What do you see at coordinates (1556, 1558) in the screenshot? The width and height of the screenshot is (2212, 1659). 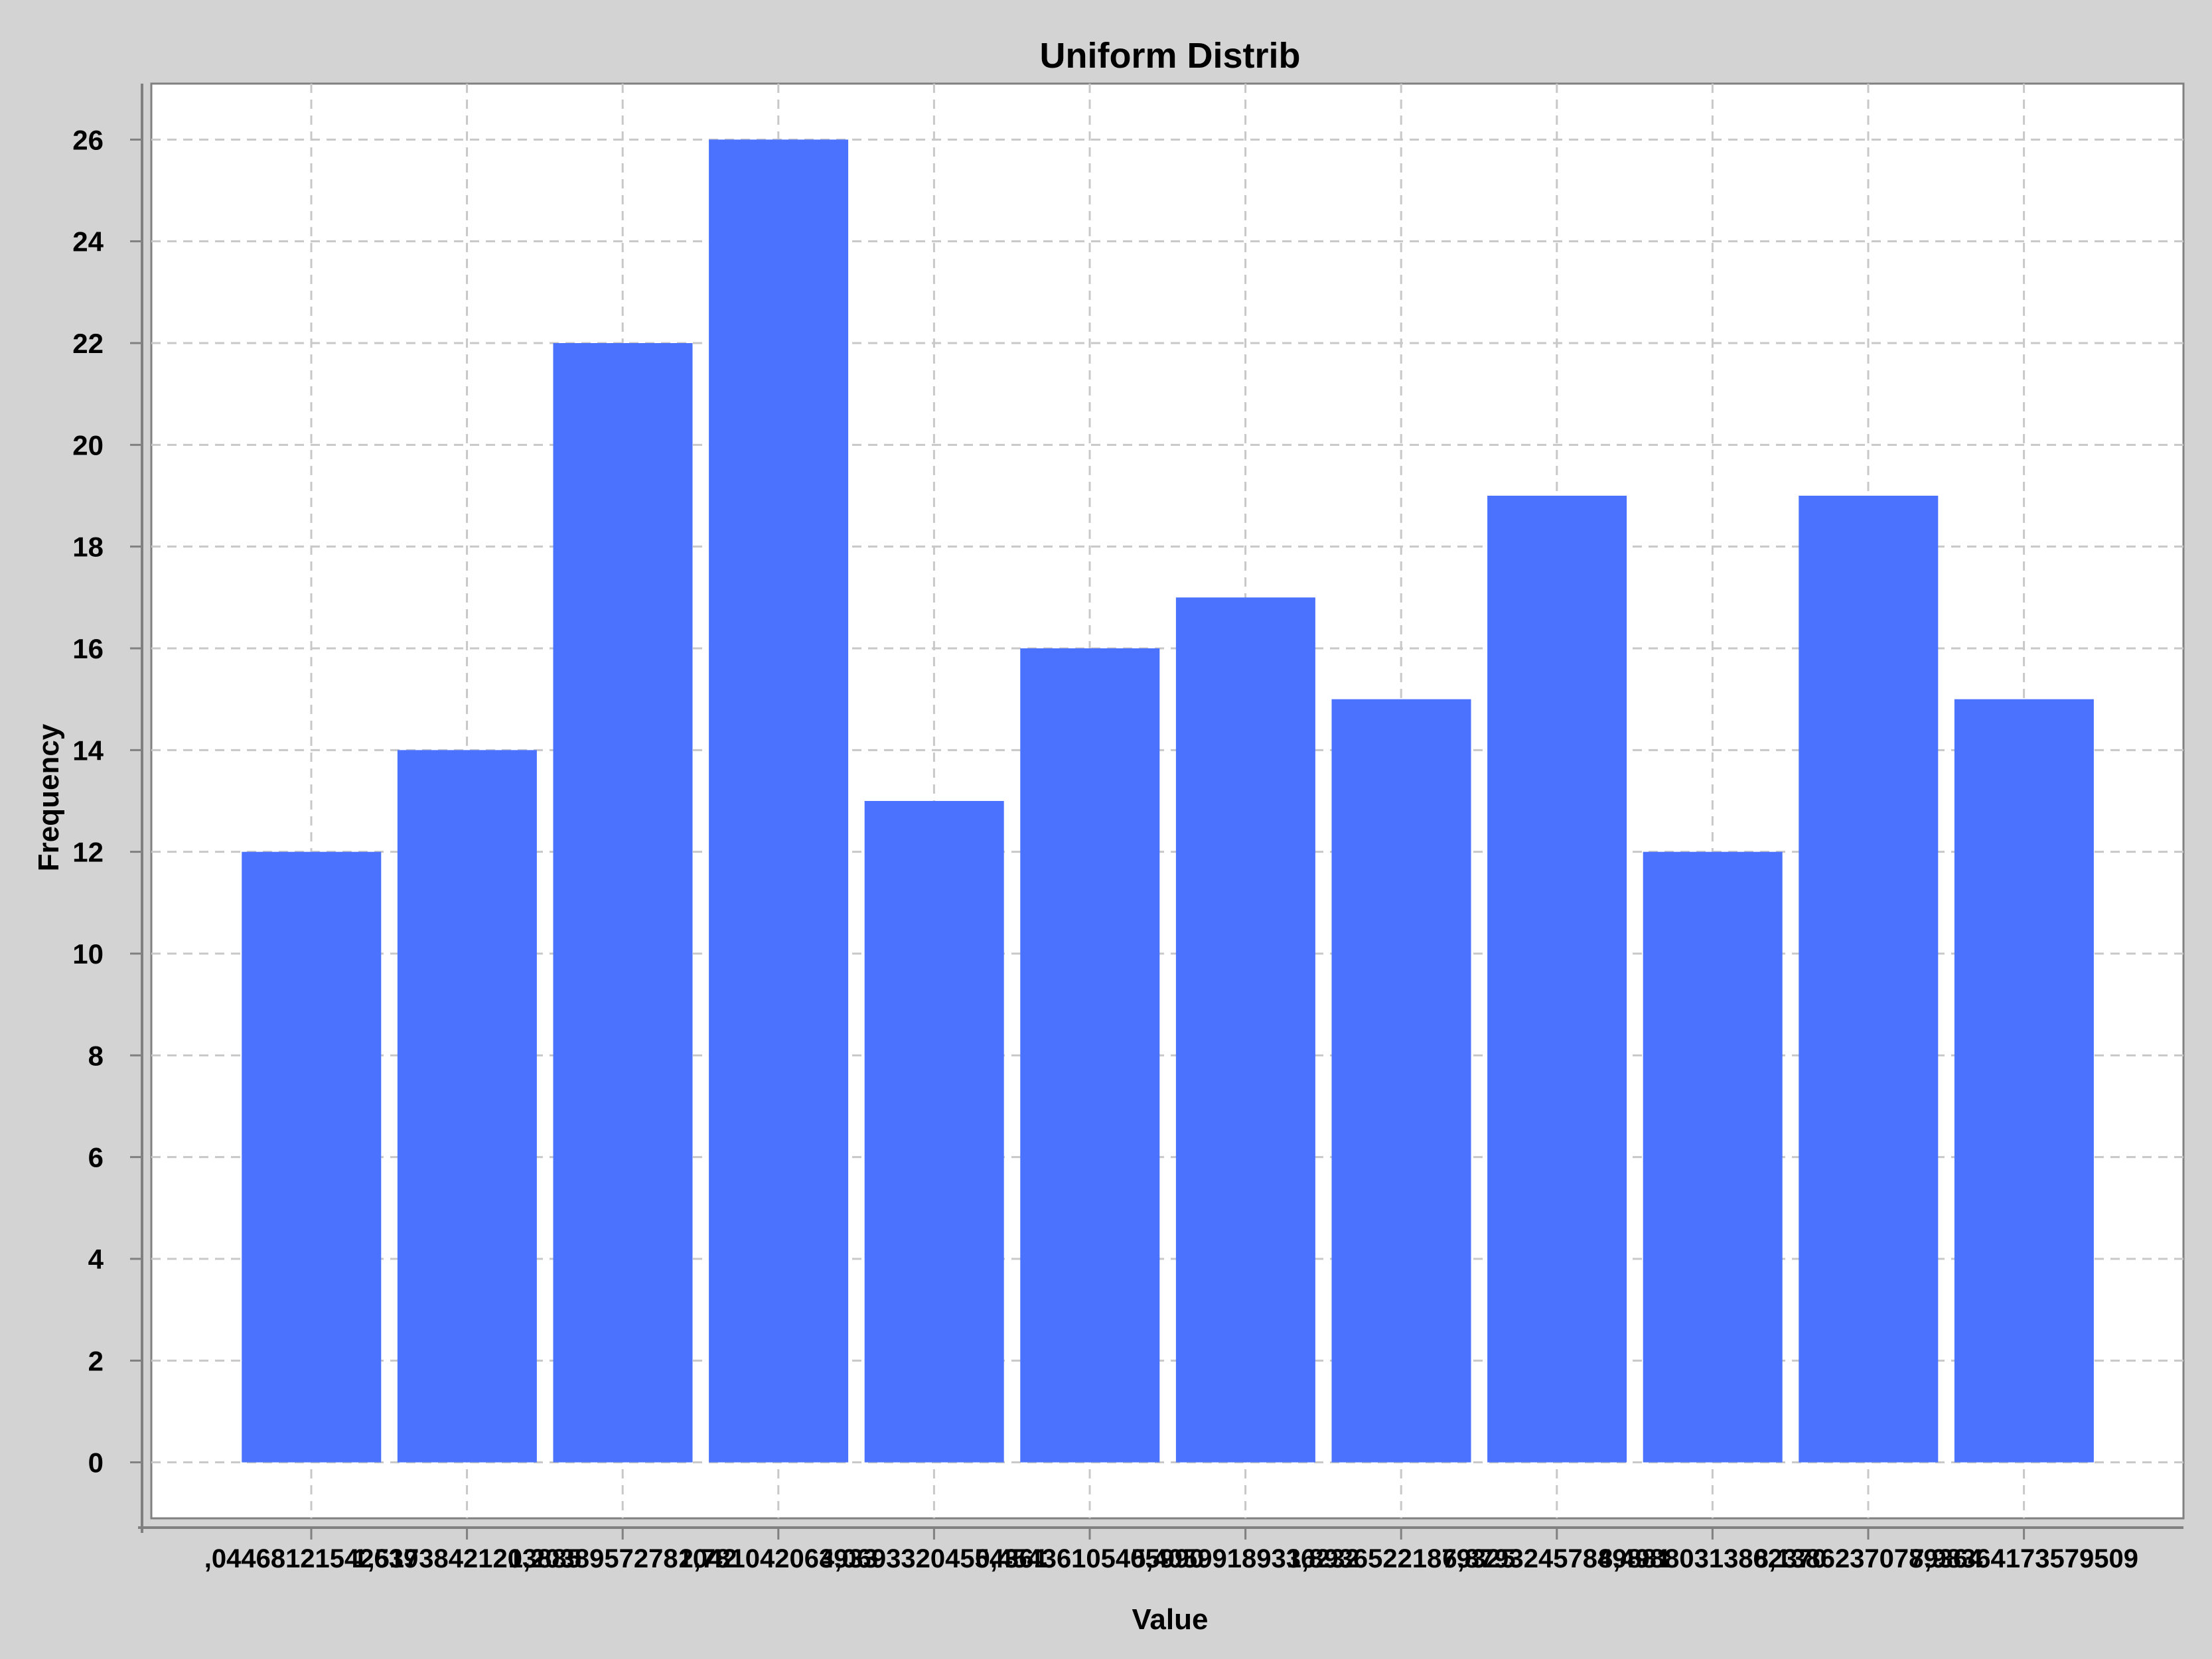 I see `x-tick-label: 6,87932457849881` at bounding box center [1556, 1558].